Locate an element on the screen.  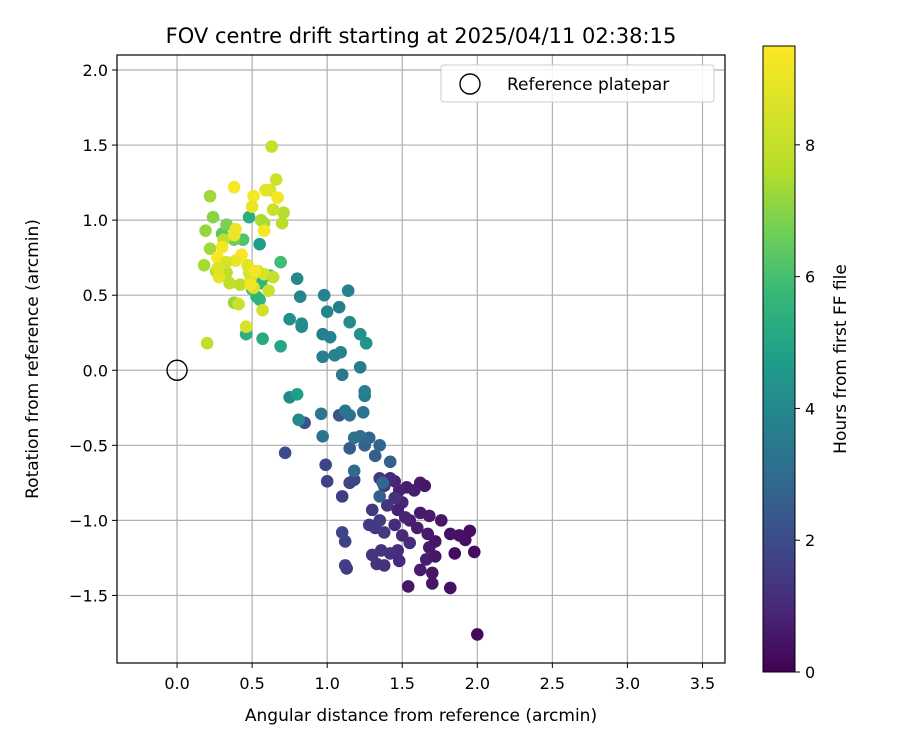
colorbar-gradient is located at coordinates (779, 359).